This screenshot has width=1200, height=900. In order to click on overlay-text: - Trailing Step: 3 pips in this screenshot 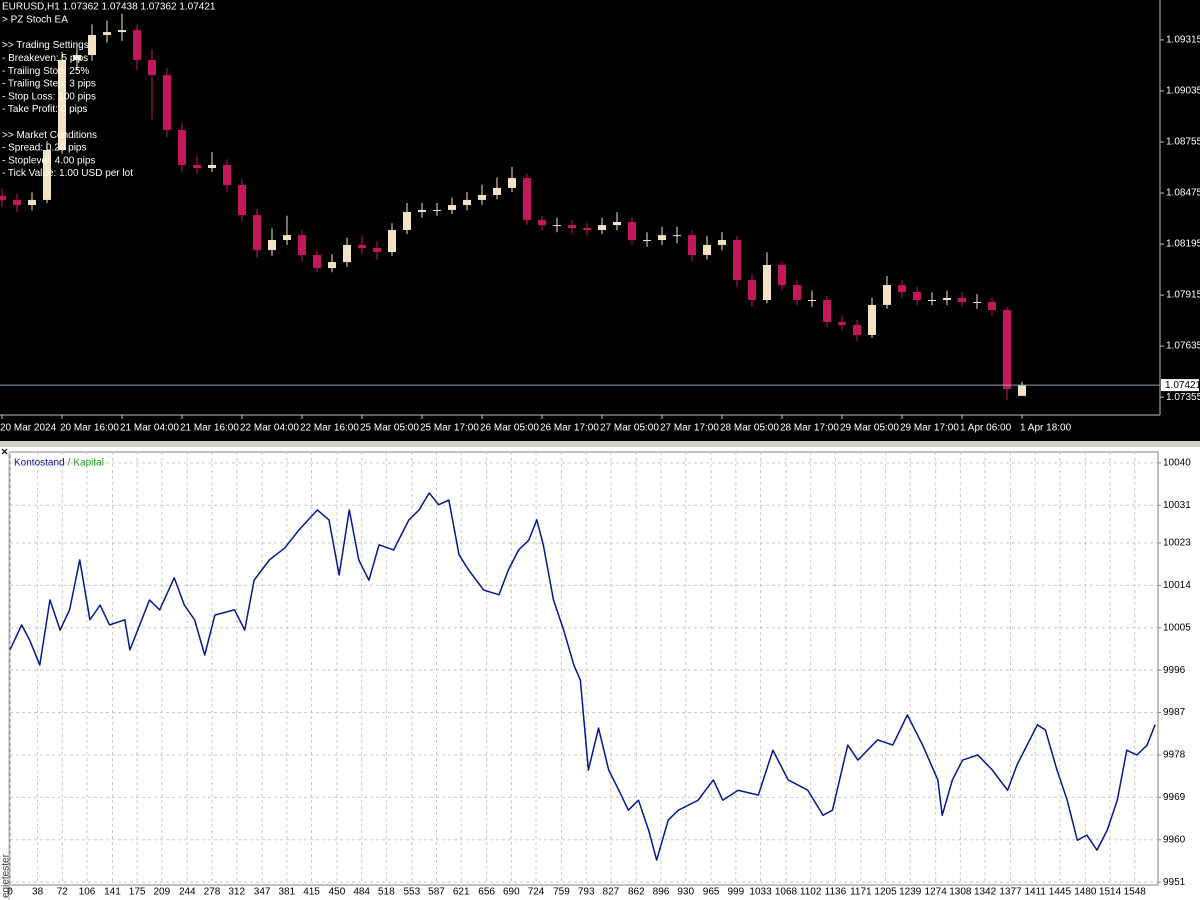, I will do `click(49, 84)`.